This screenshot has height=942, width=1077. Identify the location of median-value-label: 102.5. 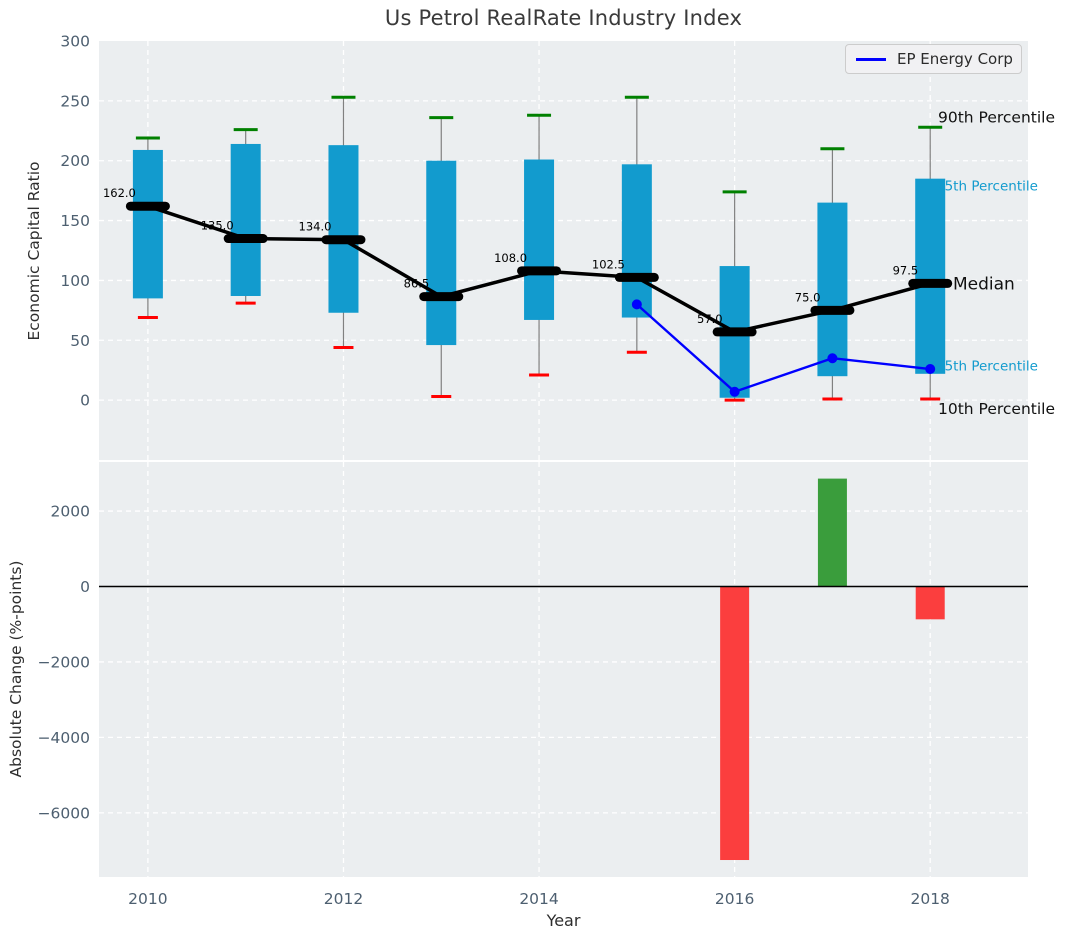
(608, 264).